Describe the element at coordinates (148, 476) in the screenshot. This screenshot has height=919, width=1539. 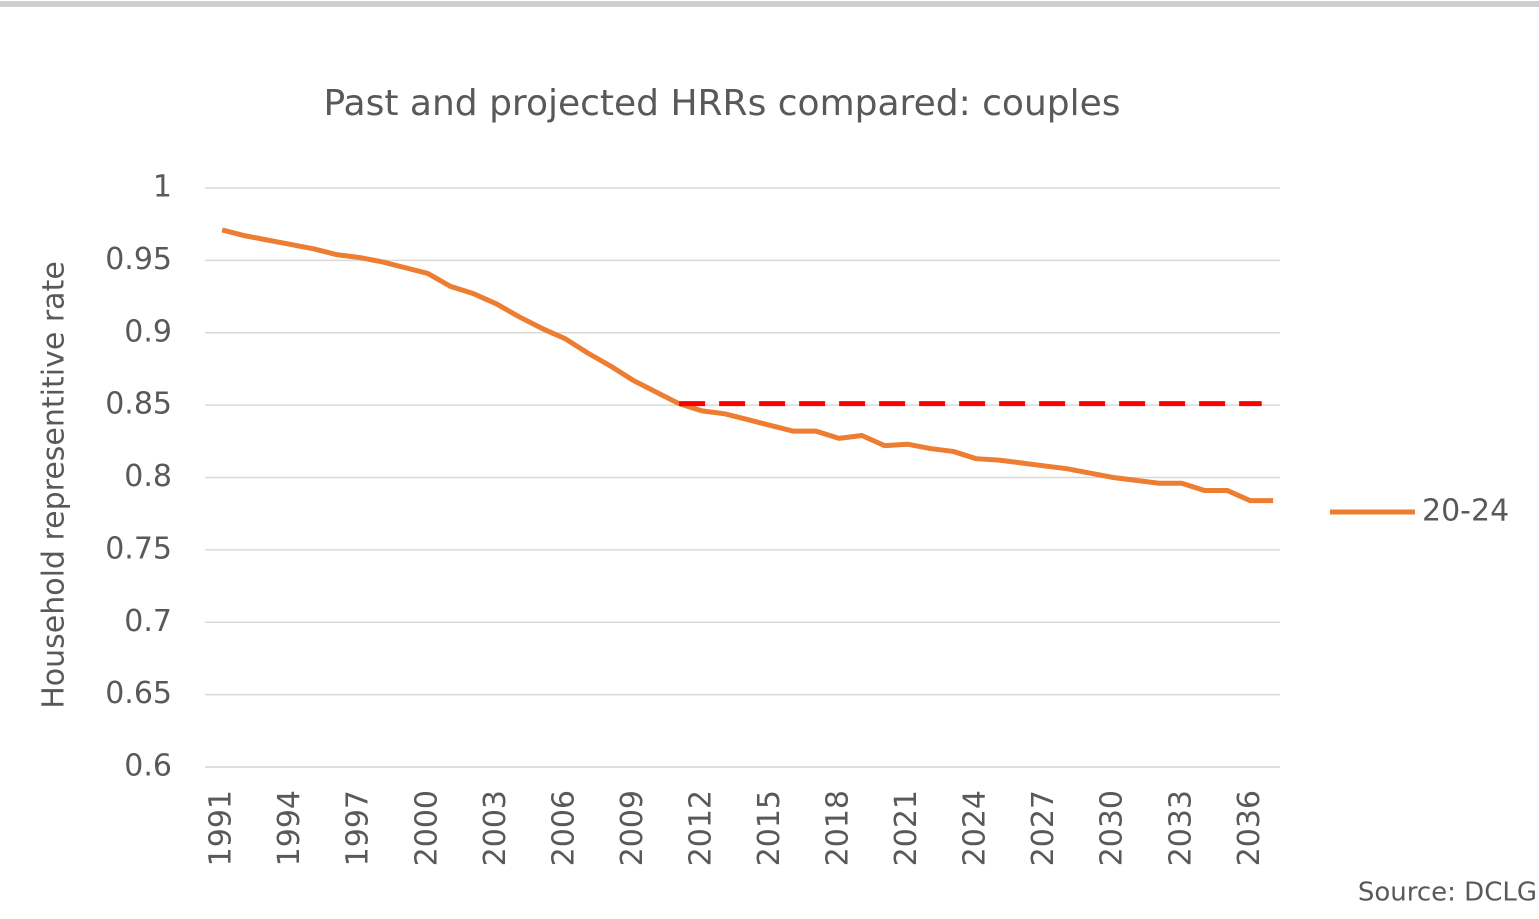
I see `y-tick-label: 0.8` at that location.